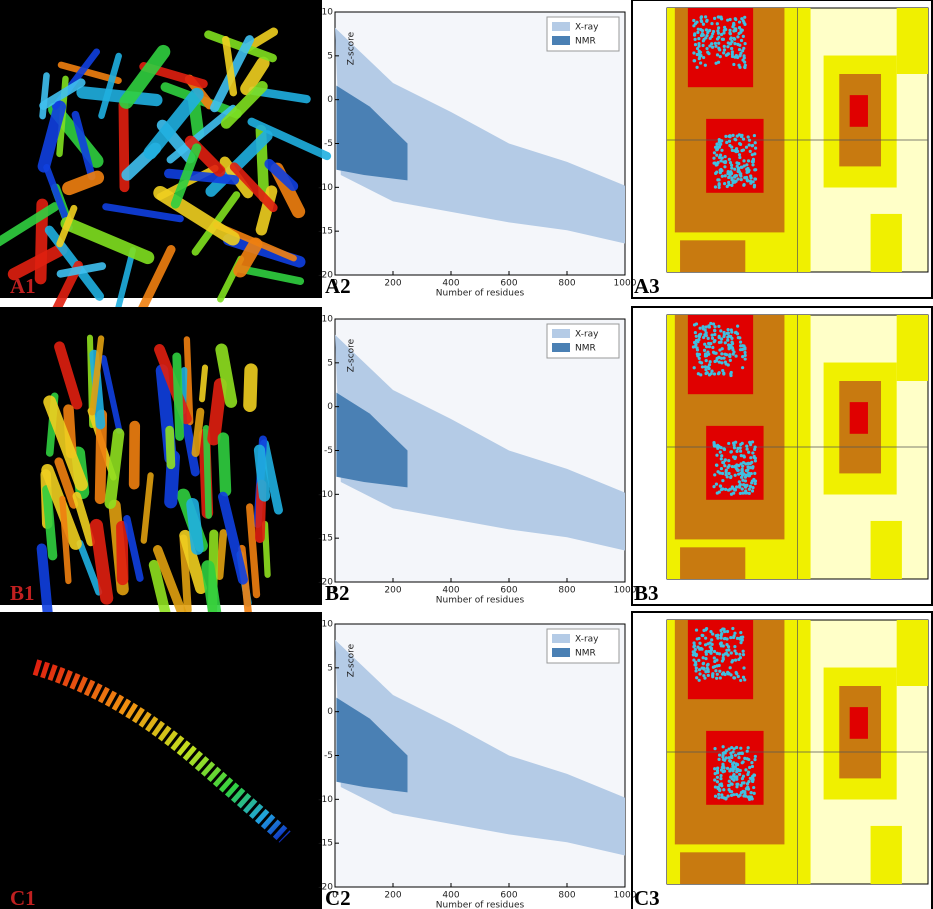 The width and height of the screenshot is (933, 909). I want to click on y-tick-label: -10, so click(325, 188).